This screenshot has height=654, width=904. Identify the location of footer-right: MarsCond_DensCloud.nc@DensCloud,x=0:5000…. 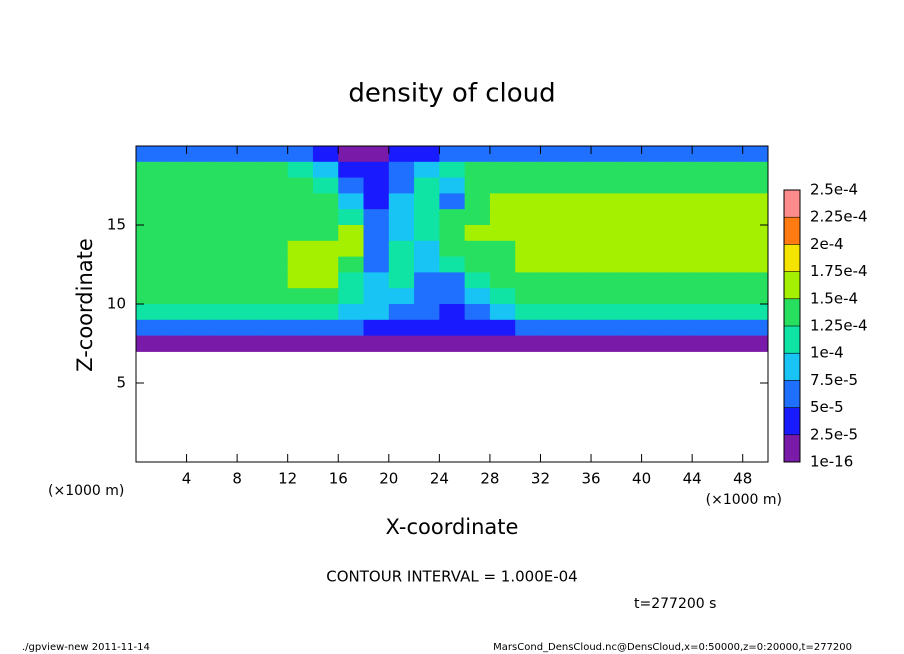
(672, 647).